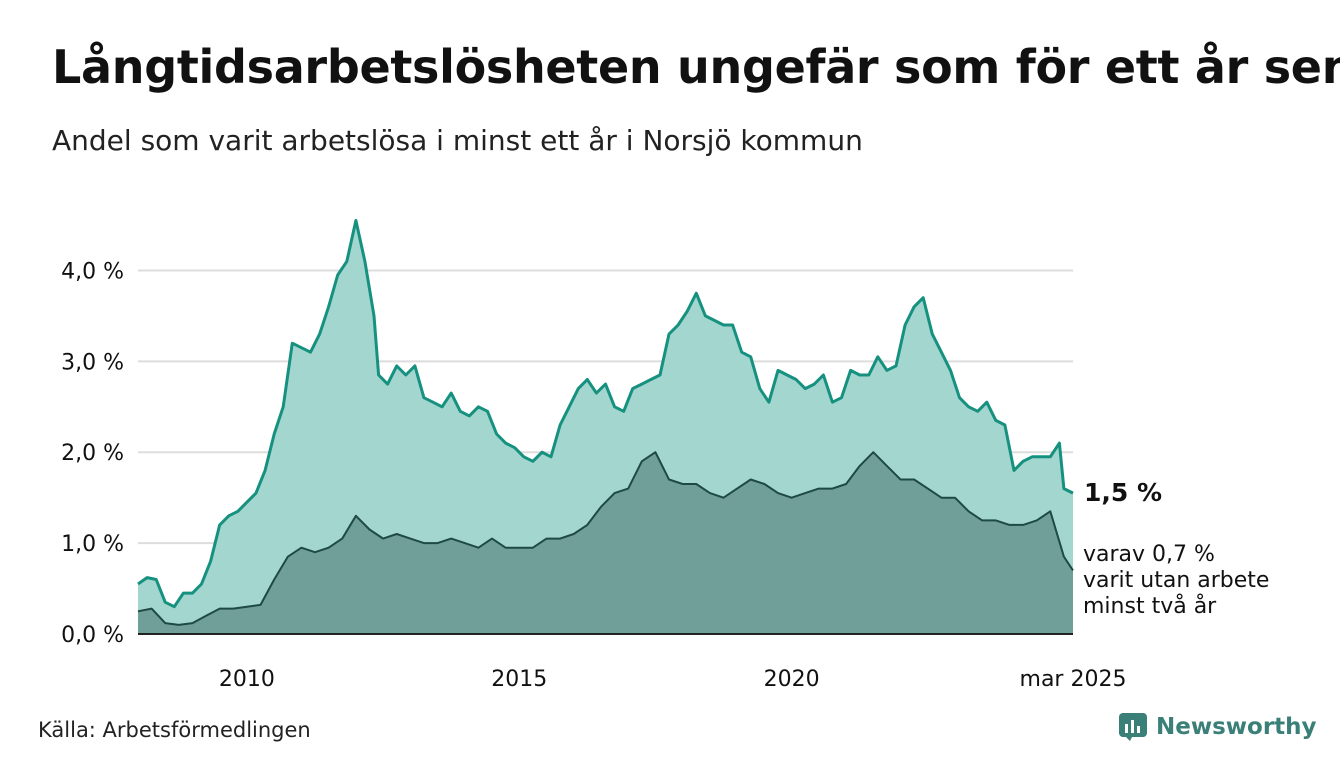 The image size is (1340, 780). What do you see at coordinates (92, 544) in the screenshot?
I see `y-tick-label: 1,0 %` at bounding box center [92, 544].